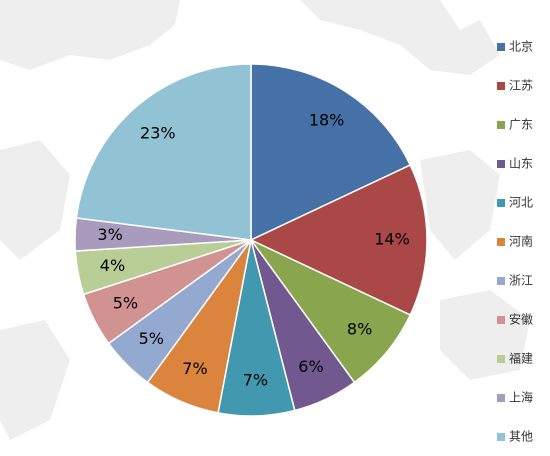  Describe the element at coordinates (521, 319) in the screenshot. I see `legend-label: 安徽` at that location.